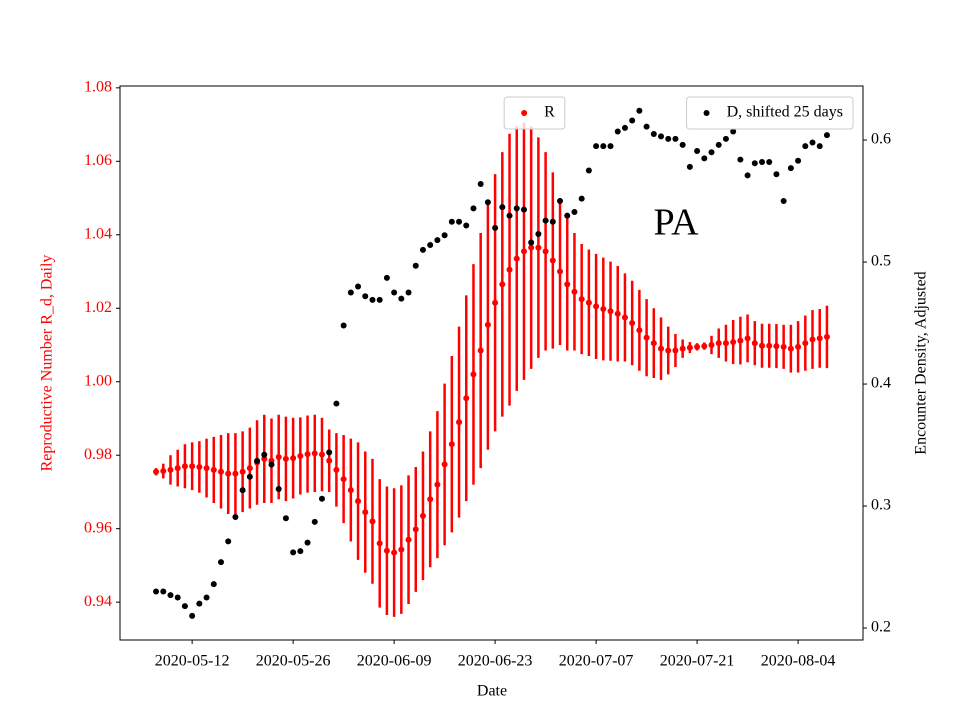 The width and height of the screenshot is (960, 720). I want to click on y2-tick-label: 0.3, so click(881, 505).